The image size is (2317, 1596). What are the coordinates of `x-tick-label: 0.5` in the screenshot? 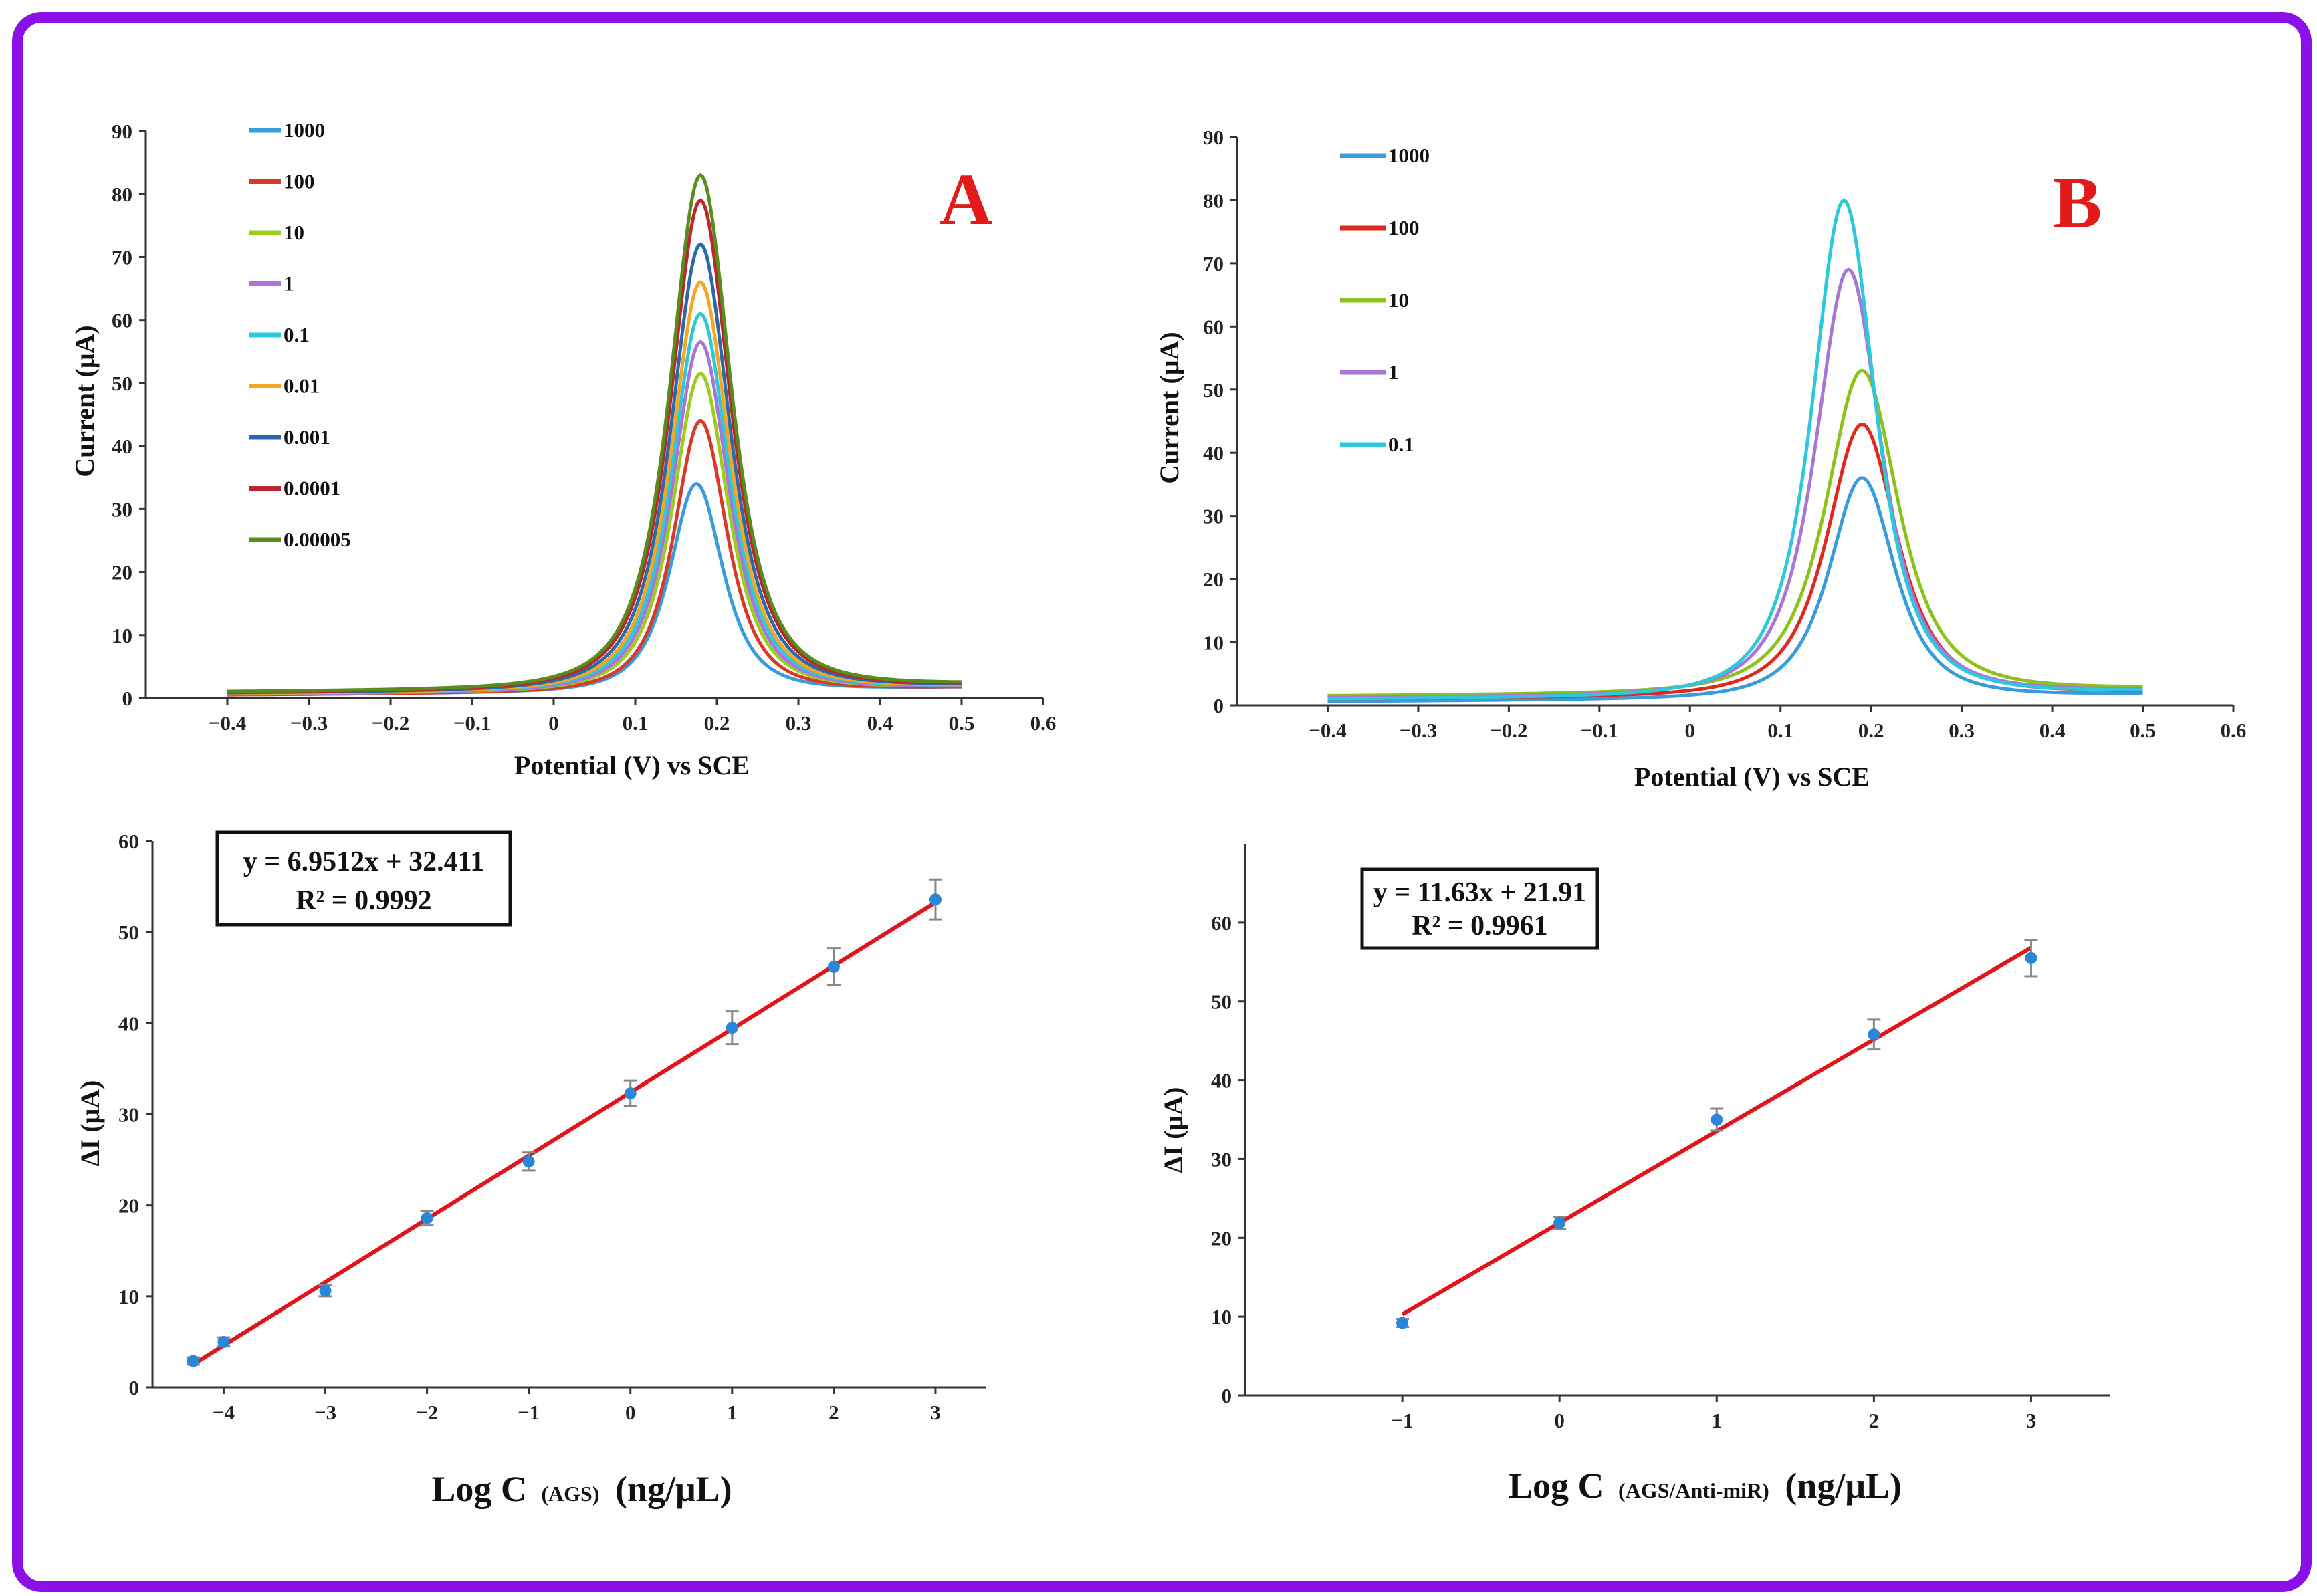 It's located at (2143, 730).